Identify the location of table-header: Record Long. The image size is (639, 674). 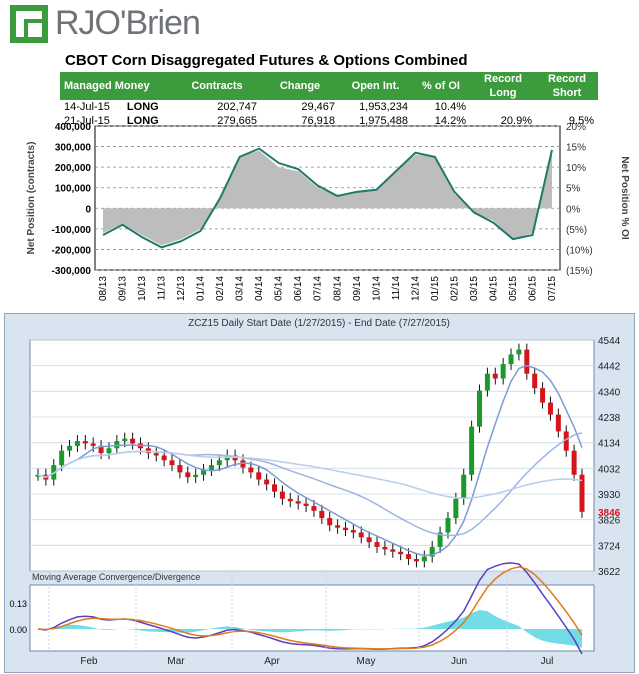
(503, 86).